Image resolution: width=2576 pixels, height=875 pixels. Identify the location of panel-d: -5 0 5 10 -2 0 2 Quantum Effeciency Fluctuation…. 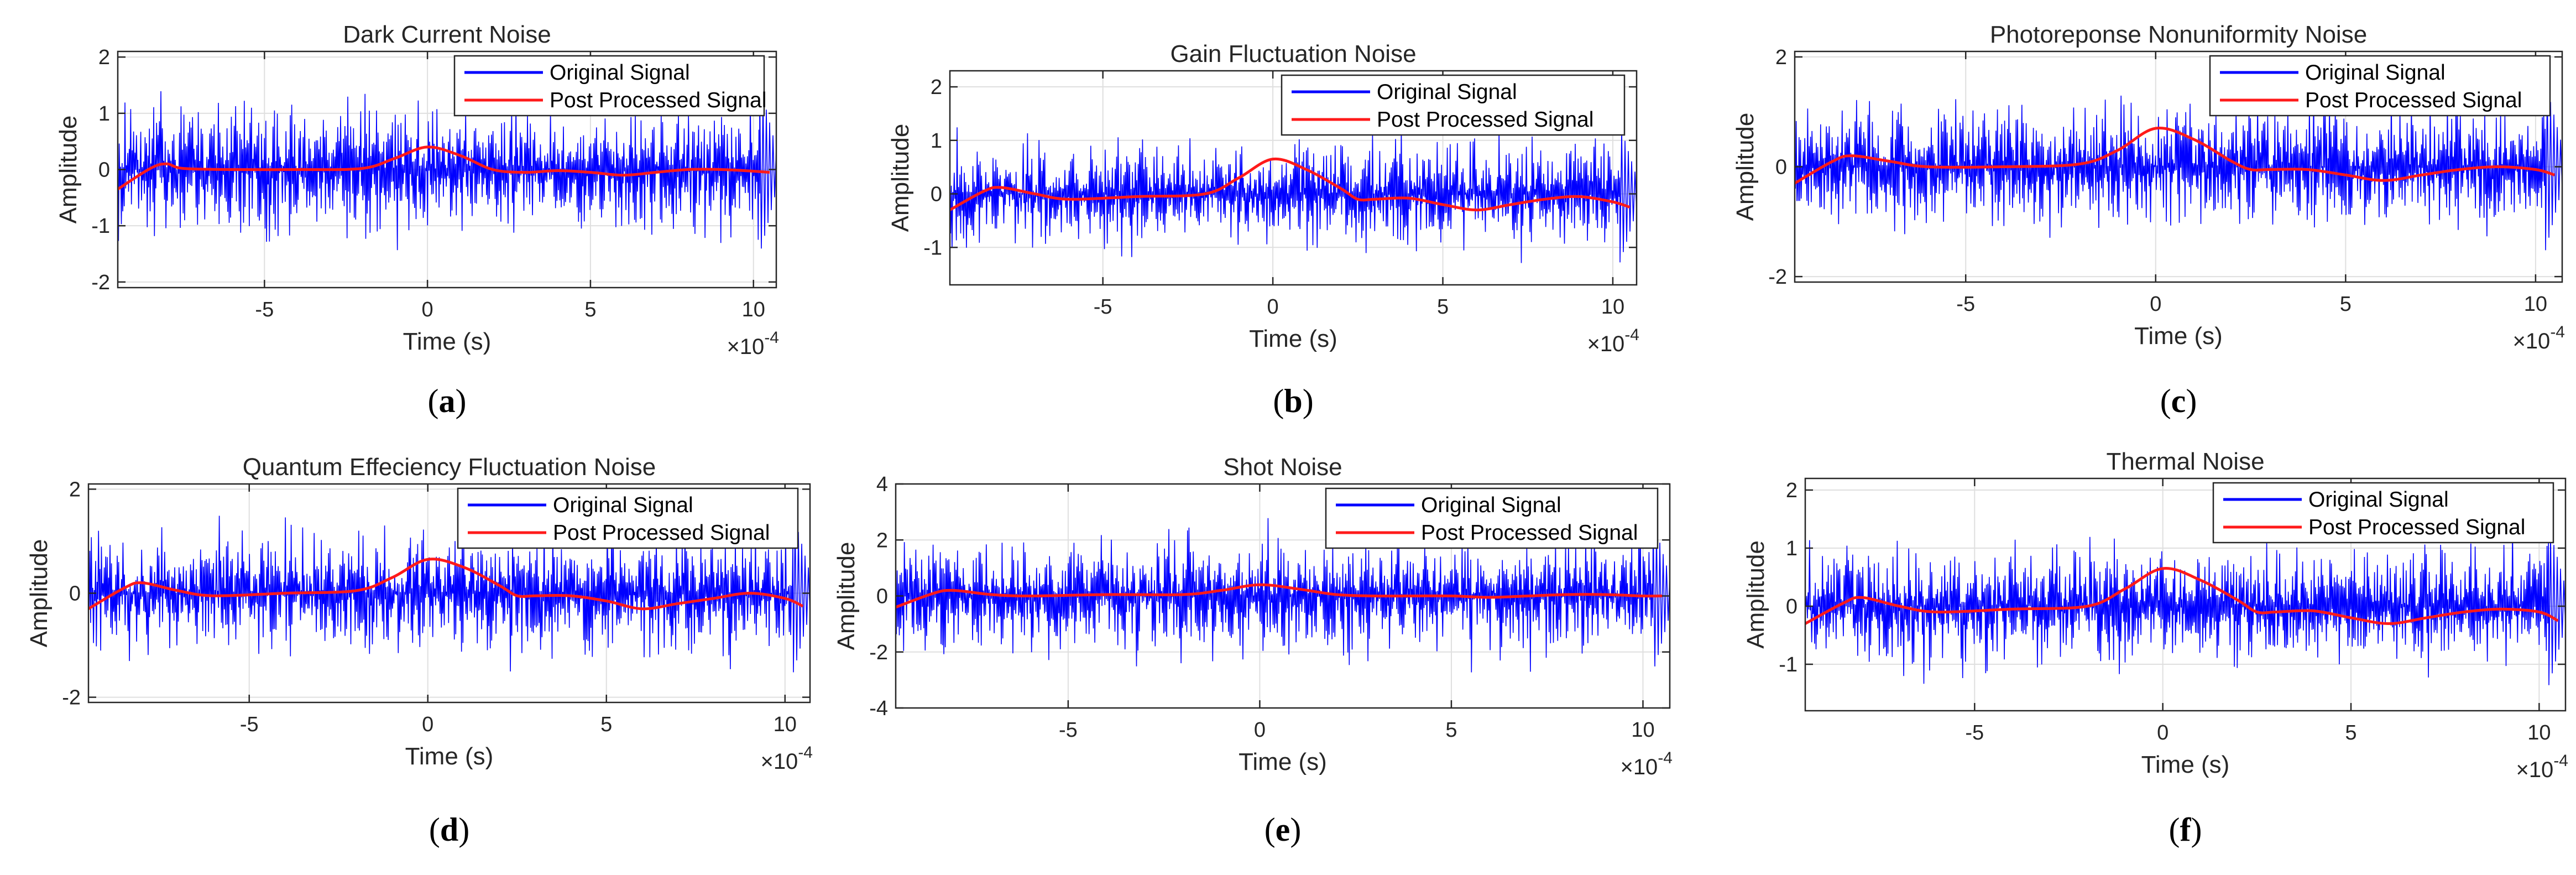
(419, 651).